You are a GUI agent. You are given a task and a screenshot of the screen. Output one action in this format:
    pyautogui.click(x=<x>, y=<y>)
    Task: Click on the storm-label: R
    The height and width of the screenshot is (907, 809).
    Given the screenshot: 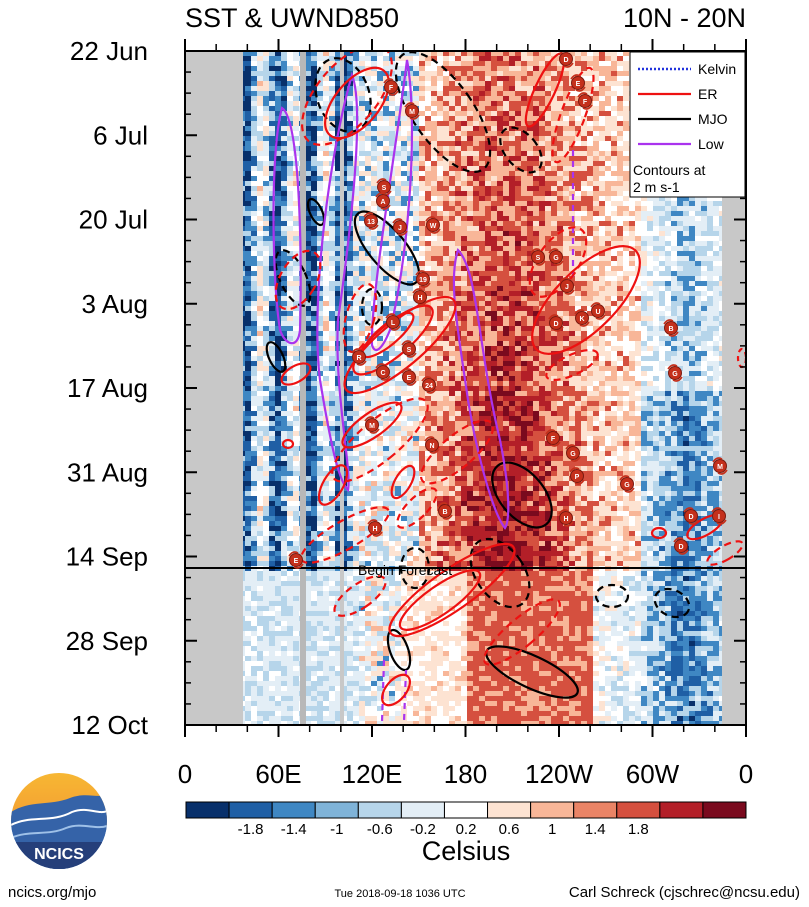 What is the action you would take?
    pyautogui.click(x=358, y=358)
    